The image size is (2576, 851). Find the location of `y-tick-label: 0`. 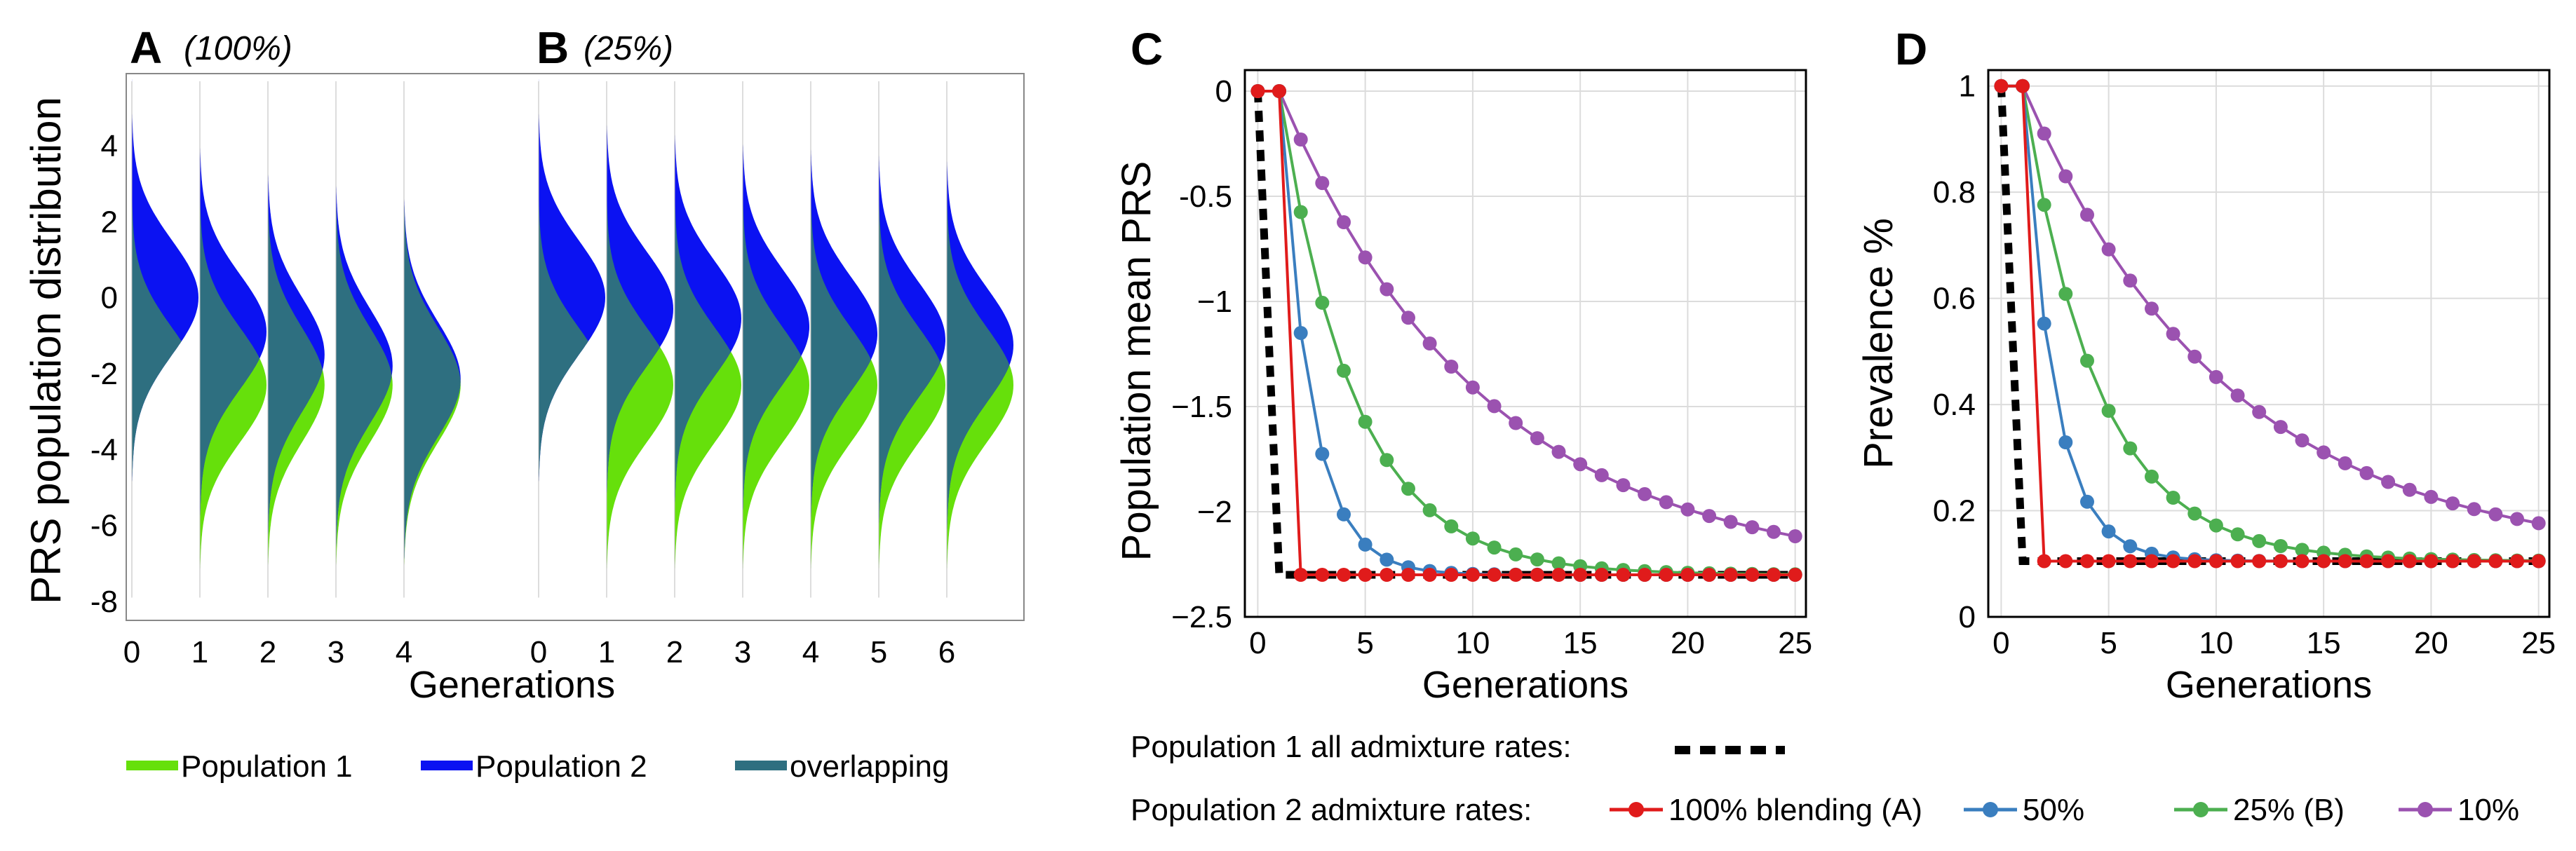

y-tick-label: 0 is located at coordinates (109, 298).